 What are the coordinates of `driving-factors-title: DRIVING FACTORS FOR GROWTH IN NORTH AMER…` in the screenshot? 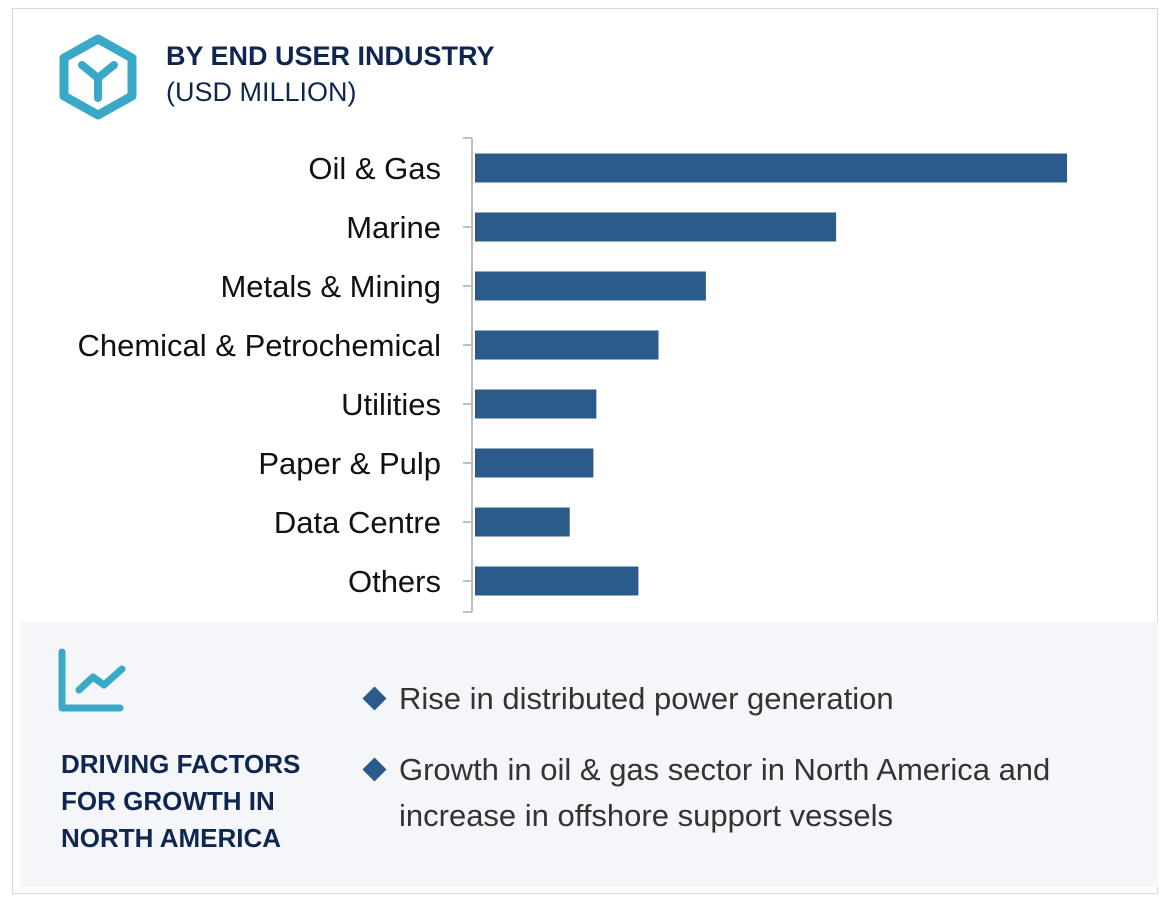 It's located at (181, 801).